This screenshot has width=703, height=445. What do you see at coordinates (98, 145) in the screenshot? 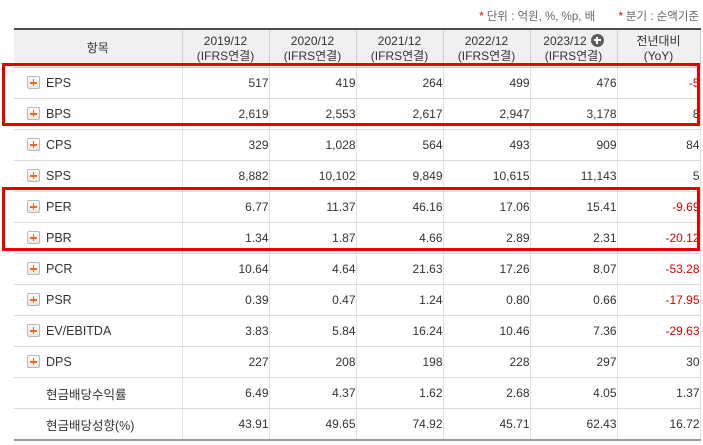
I see `row-label-cell: CPS` at bounding box center [98, 145].